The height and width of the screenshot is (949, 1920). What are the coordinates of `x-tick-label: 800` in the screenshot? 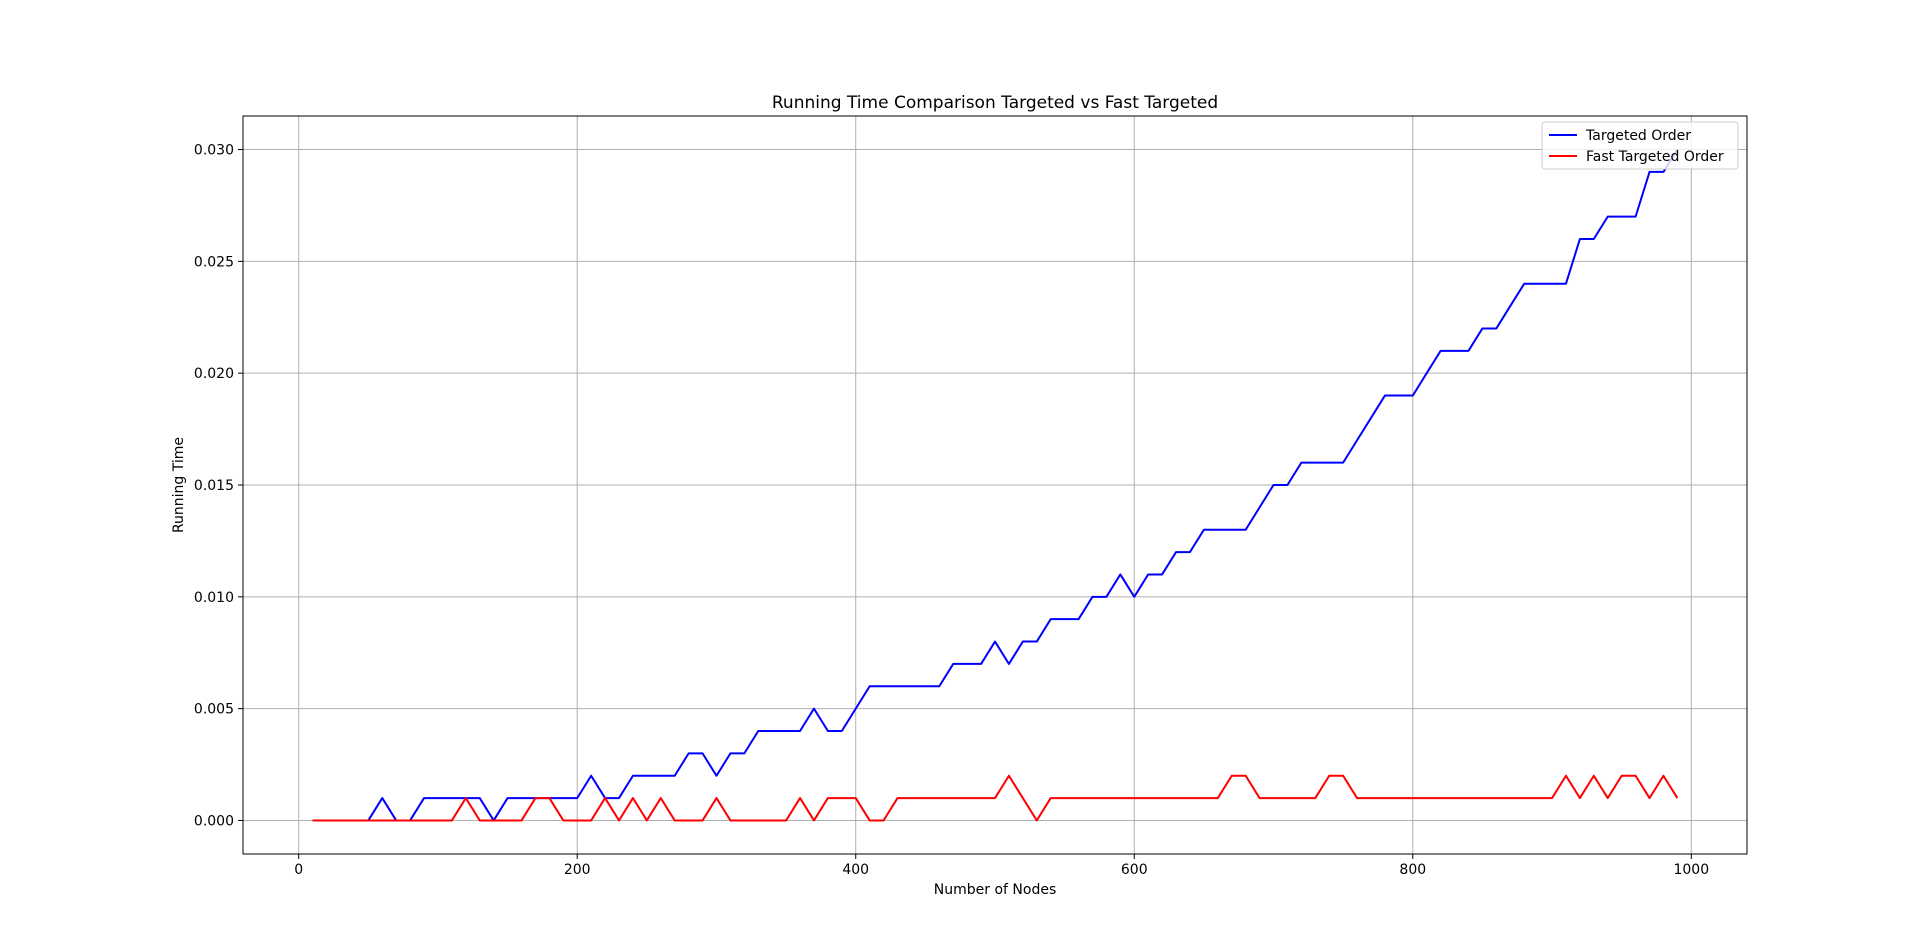 It's located at (1412, 870).